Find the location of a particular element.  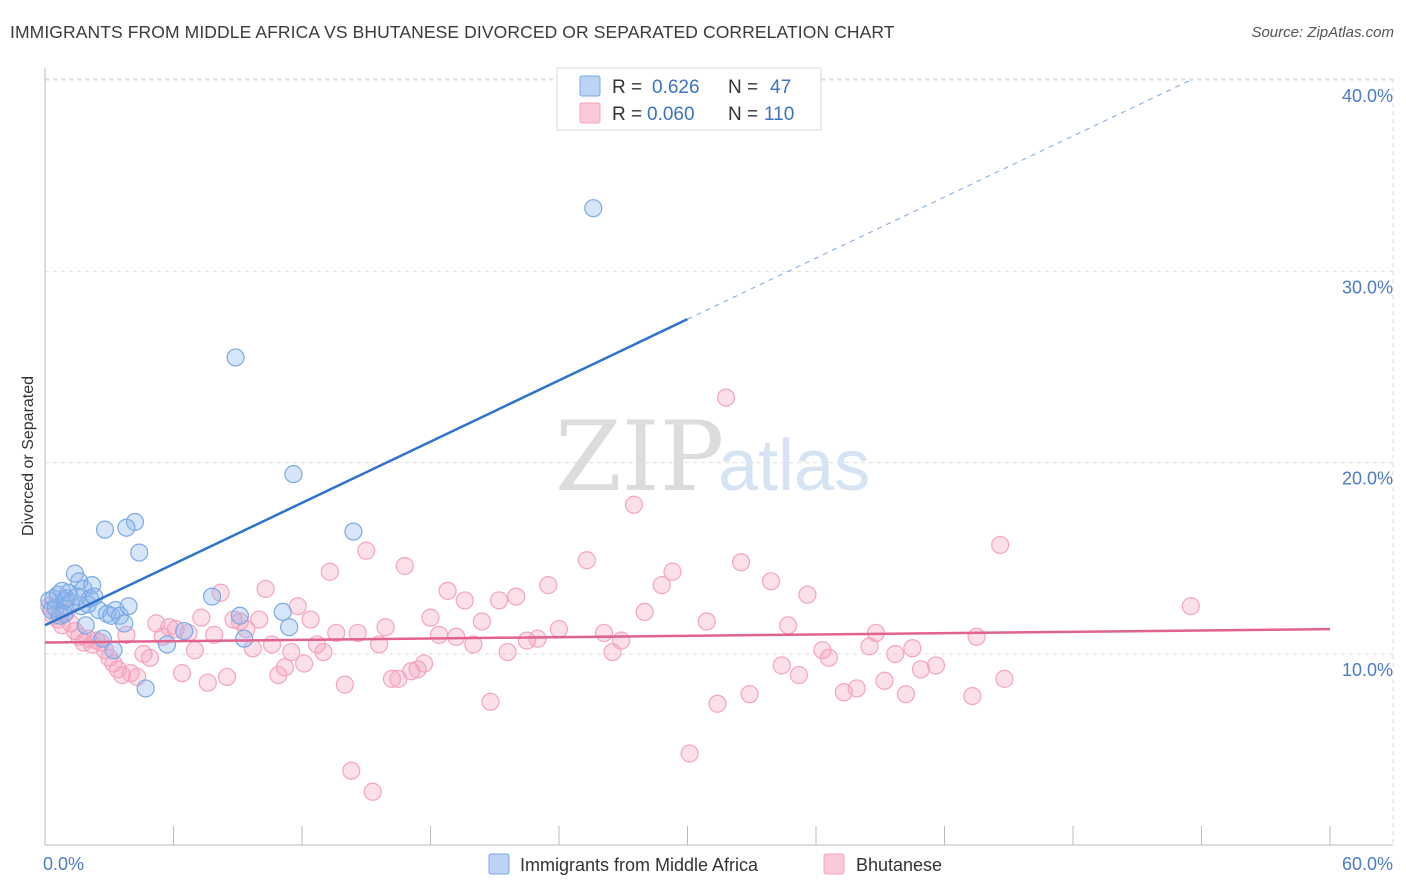

y-tick-label-10: 10.0% is located at coordinates (1367, 670).